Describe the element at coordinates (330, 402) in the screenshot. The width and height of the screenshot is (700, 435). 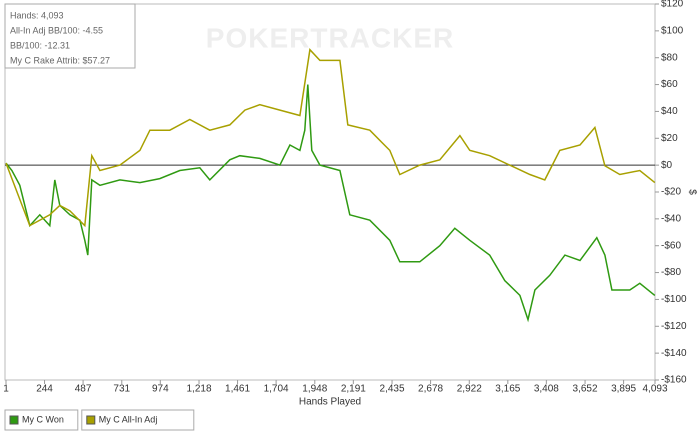
I see `x-axis-label: Hands Played` at that location.